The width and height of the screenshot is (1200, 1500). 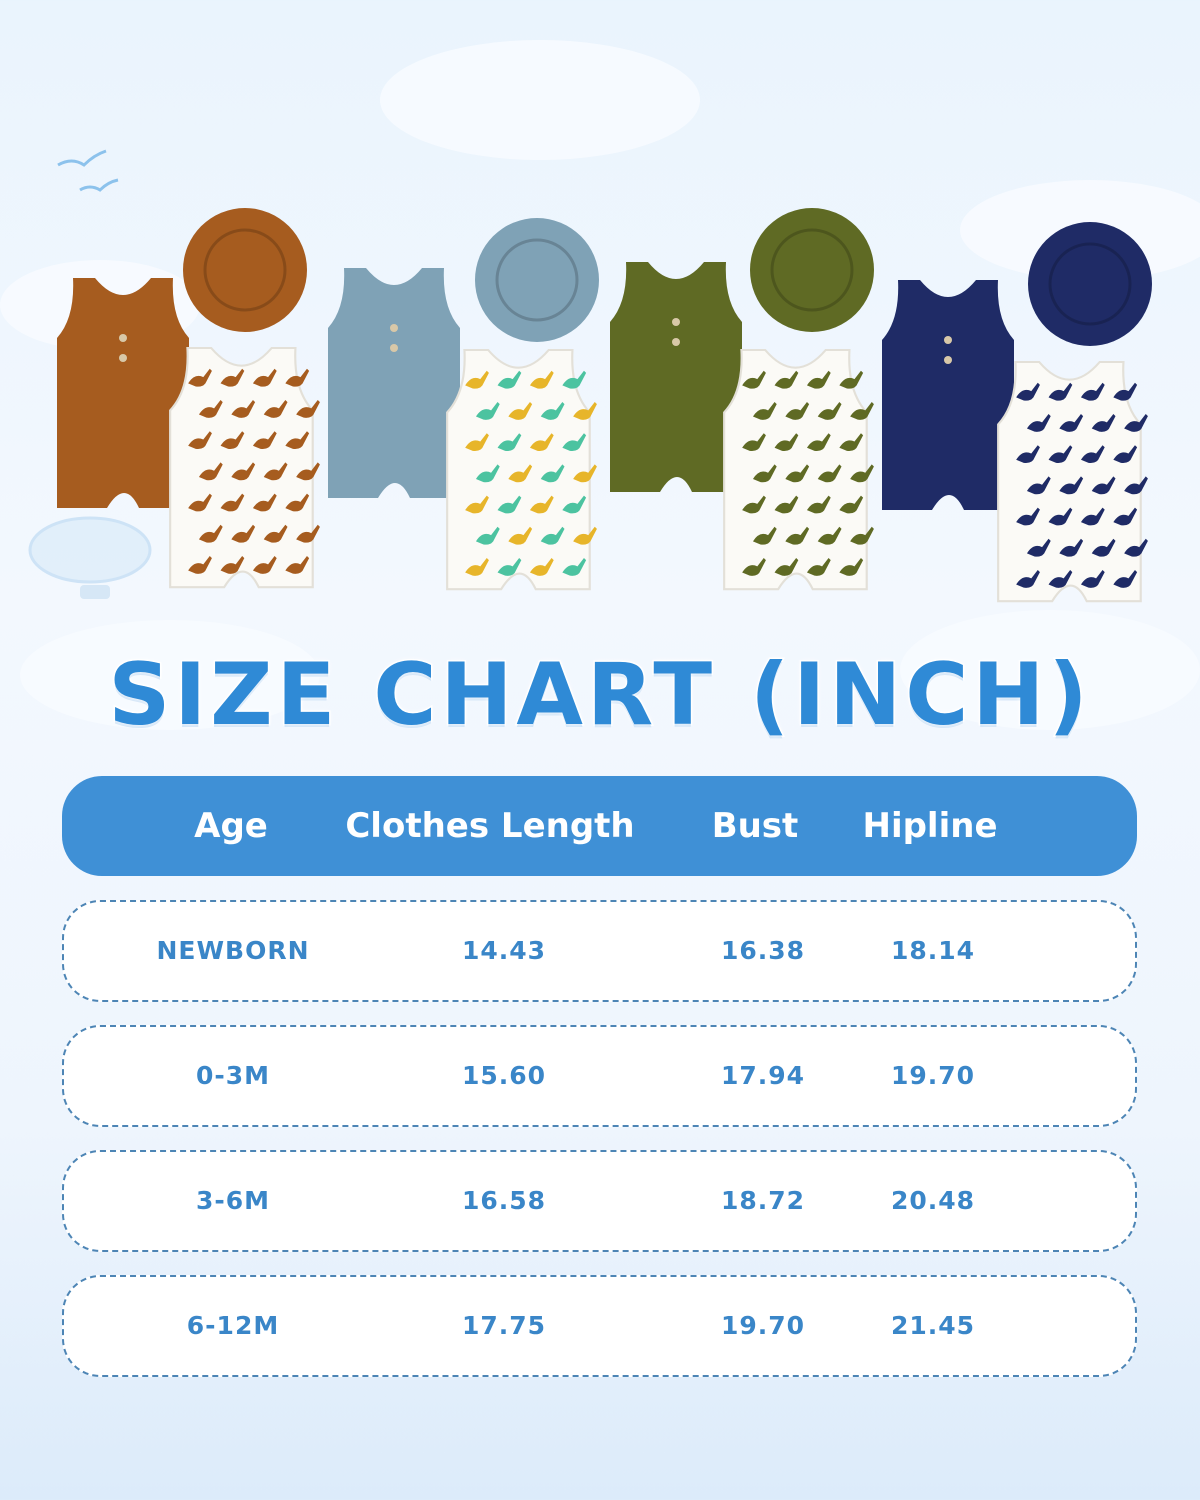 I want to click on table-row: 3-6M 16.58 18.72 20.48, so click(x=599, y=1201).